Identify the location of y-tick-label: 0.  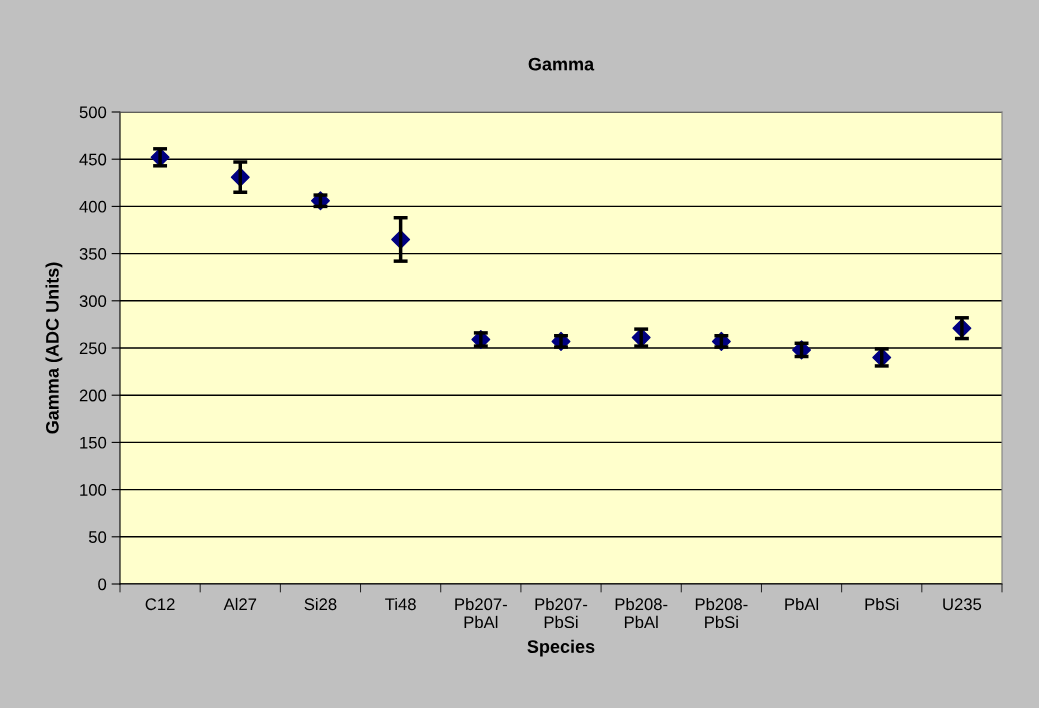
(102, 584).